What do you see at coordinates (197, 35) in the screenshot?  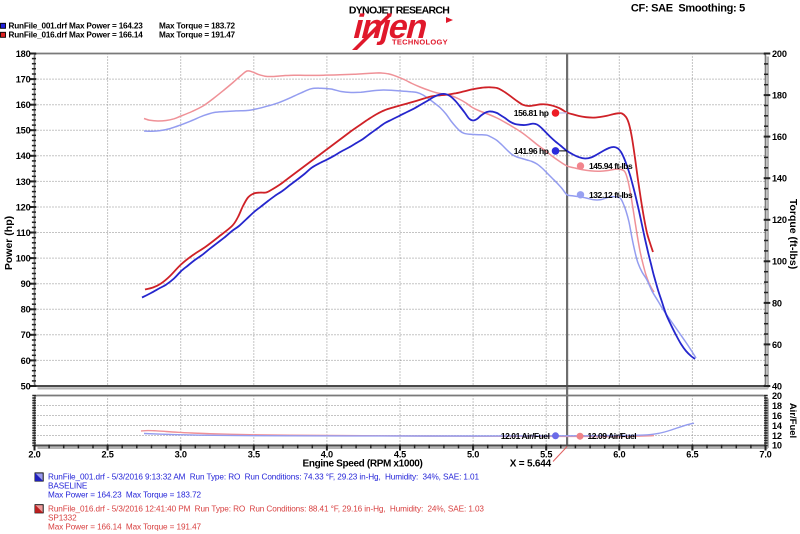 I see `svg-text: Max Torque = 191.47` at bounding box center [197, 35].